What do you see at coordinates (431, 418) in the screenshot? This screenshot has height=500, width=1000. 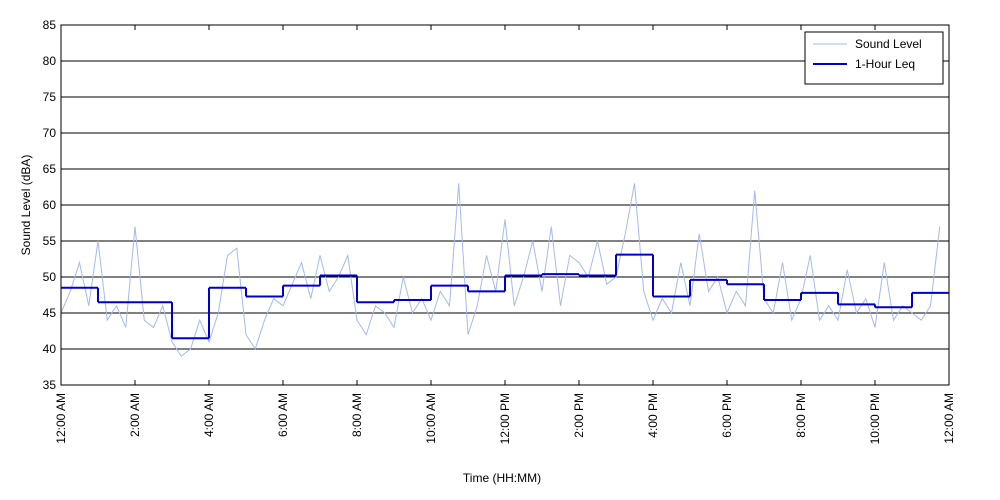 I see `x-tick-label: 10:00 AM` at bounding box center [431, 418].